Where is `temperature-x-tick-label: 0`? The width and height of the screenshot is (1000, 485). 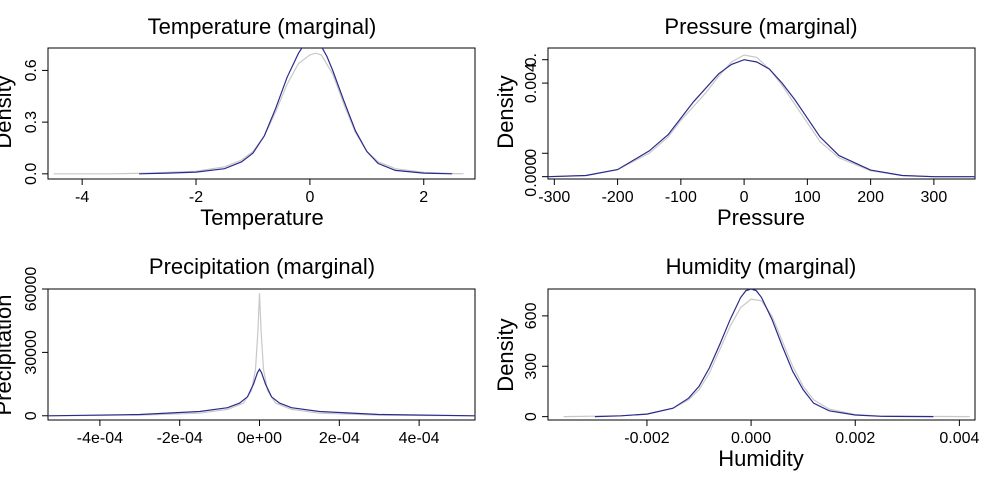 temperature-x-tick-label: 0 is located at coordinates (309, 197).